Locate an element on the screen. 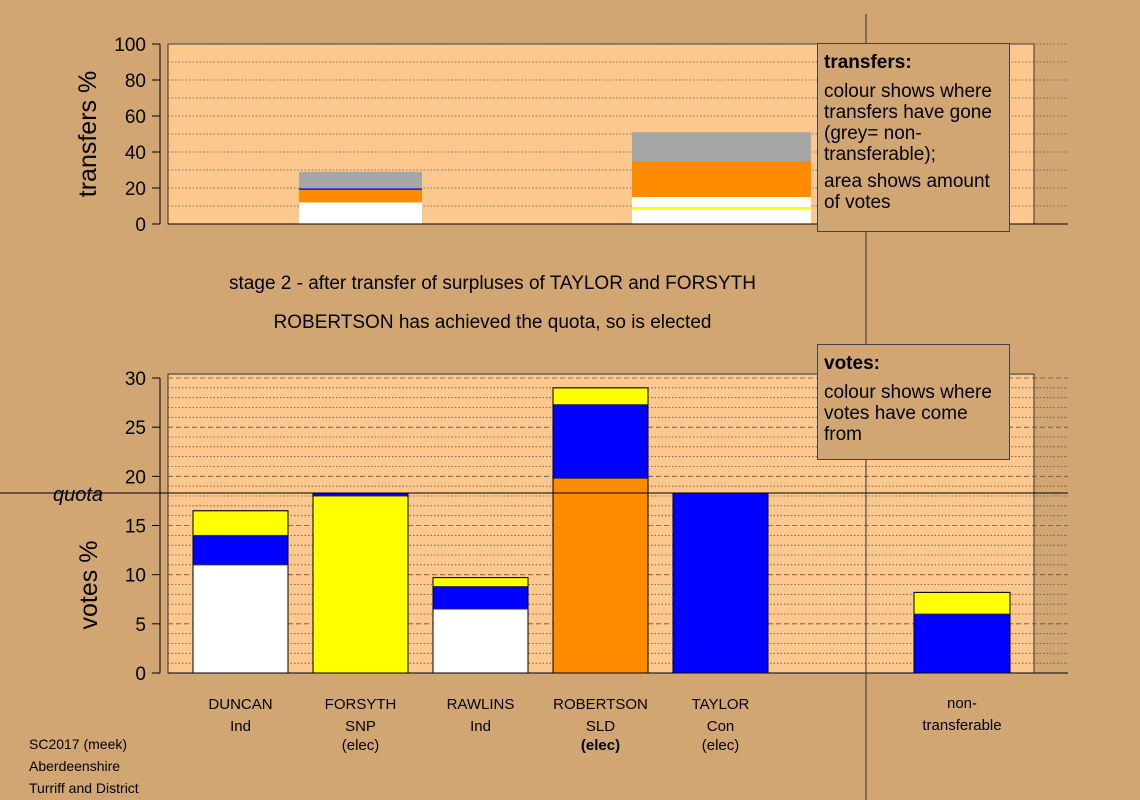 Image resolution: width=1140 pixels, height=800 pixels. transfers-y-tick-label: 80 is located at coordinates (135, 81).